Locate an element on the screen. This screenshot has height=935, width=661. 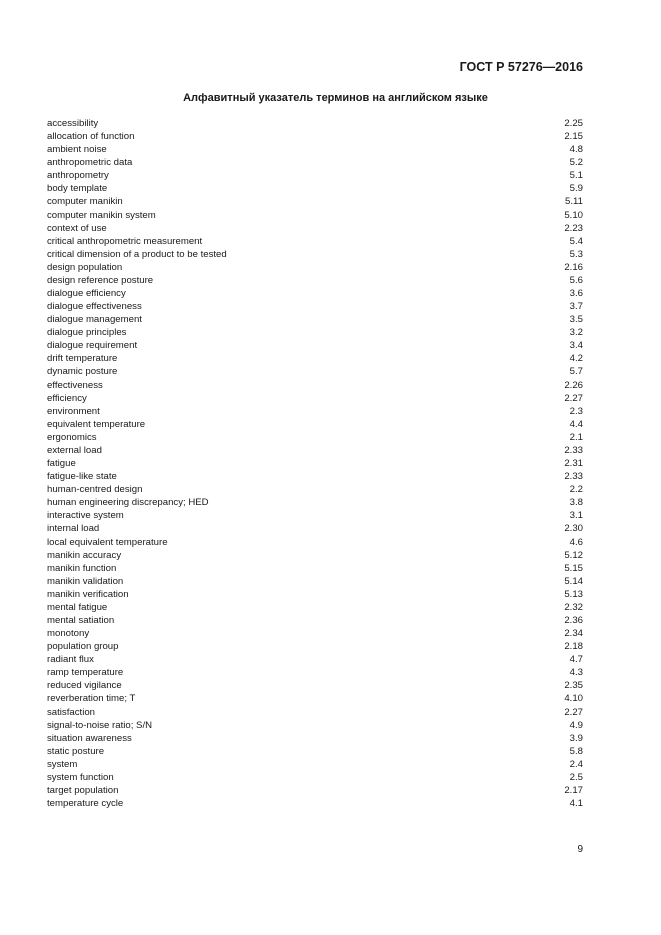
entry-term: accessibility is located at coordinates (73, 123).